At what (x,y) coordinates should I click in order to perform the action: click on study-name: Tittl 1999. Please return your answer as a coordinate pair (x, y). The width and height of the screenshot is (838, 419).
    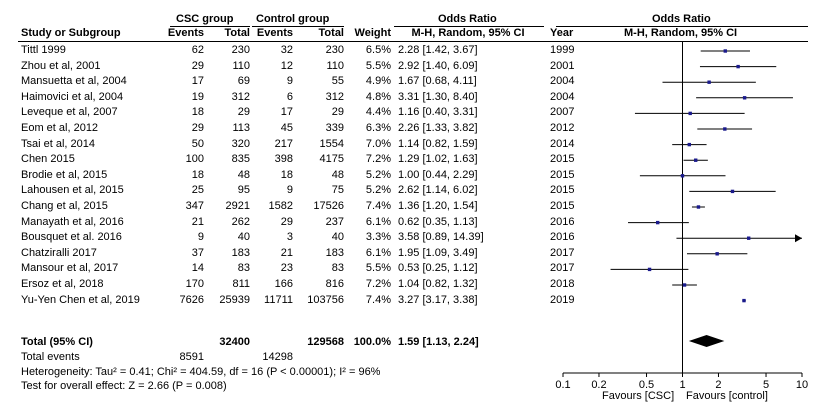
    Looking at the image, I should click on (43, 50).